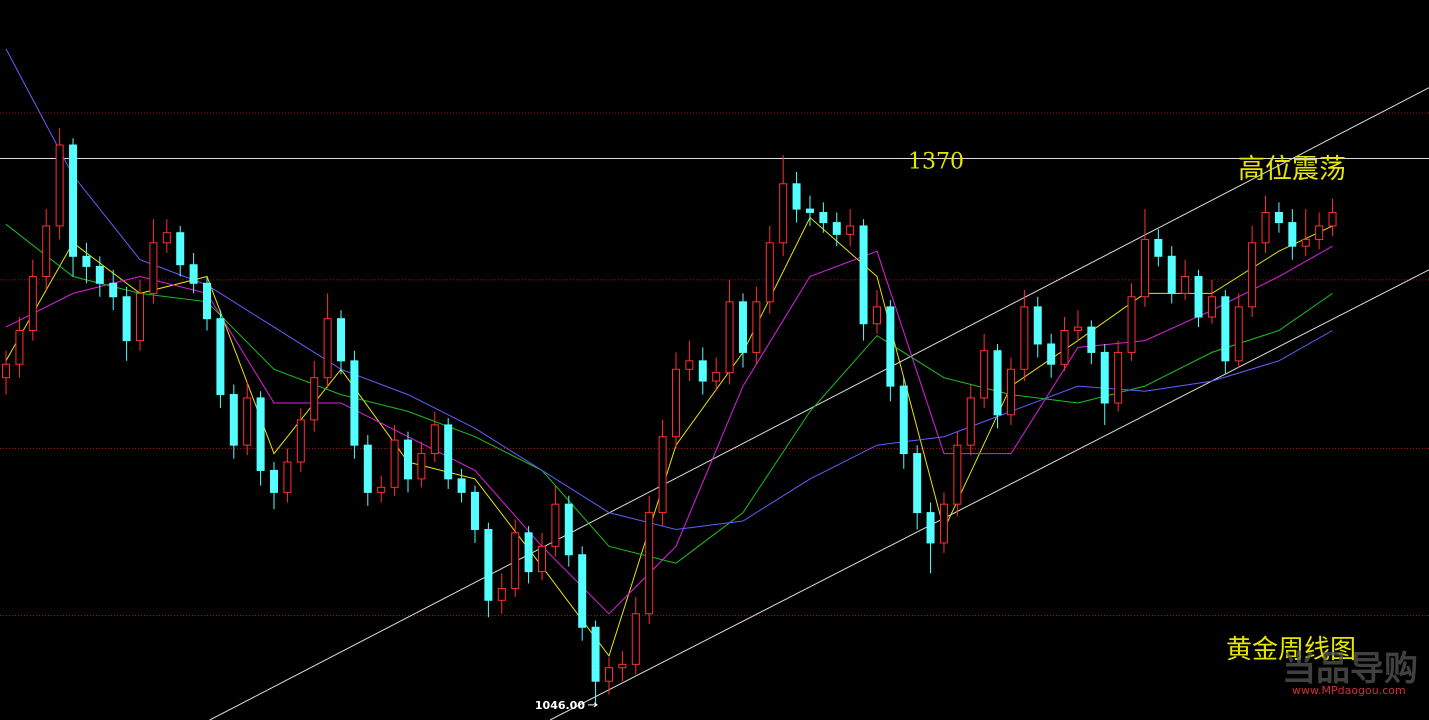 This screenshot has height=720, width=1429. I want to click on resistance-label: 1370, so click(936, 162).